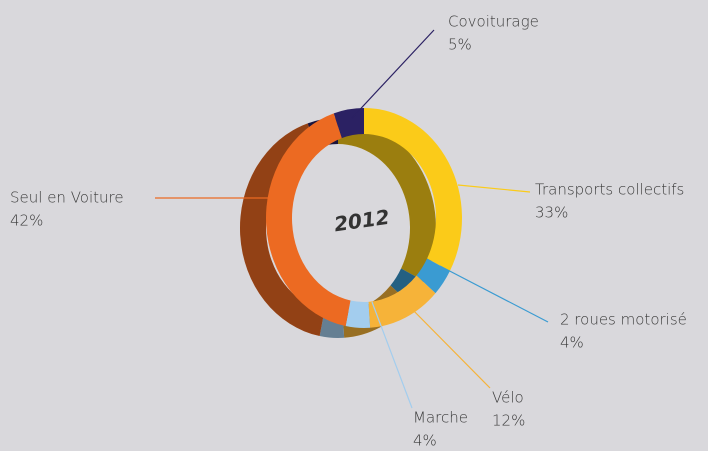  I want to click on value-label: 5%, so click(460, 45).